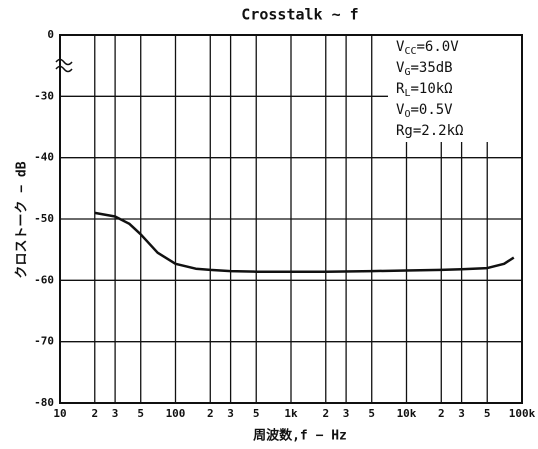 This screenshot has height=449, width=538. I want to click on annotation: VCC=6.0V, so click(427, 48).